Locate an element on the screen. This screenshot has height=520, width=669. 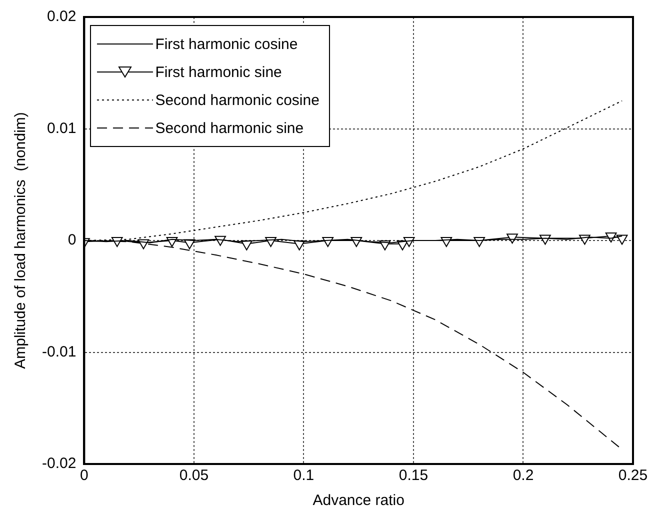
y-tick-label: -0.01 is located at coordinates (59, 351).